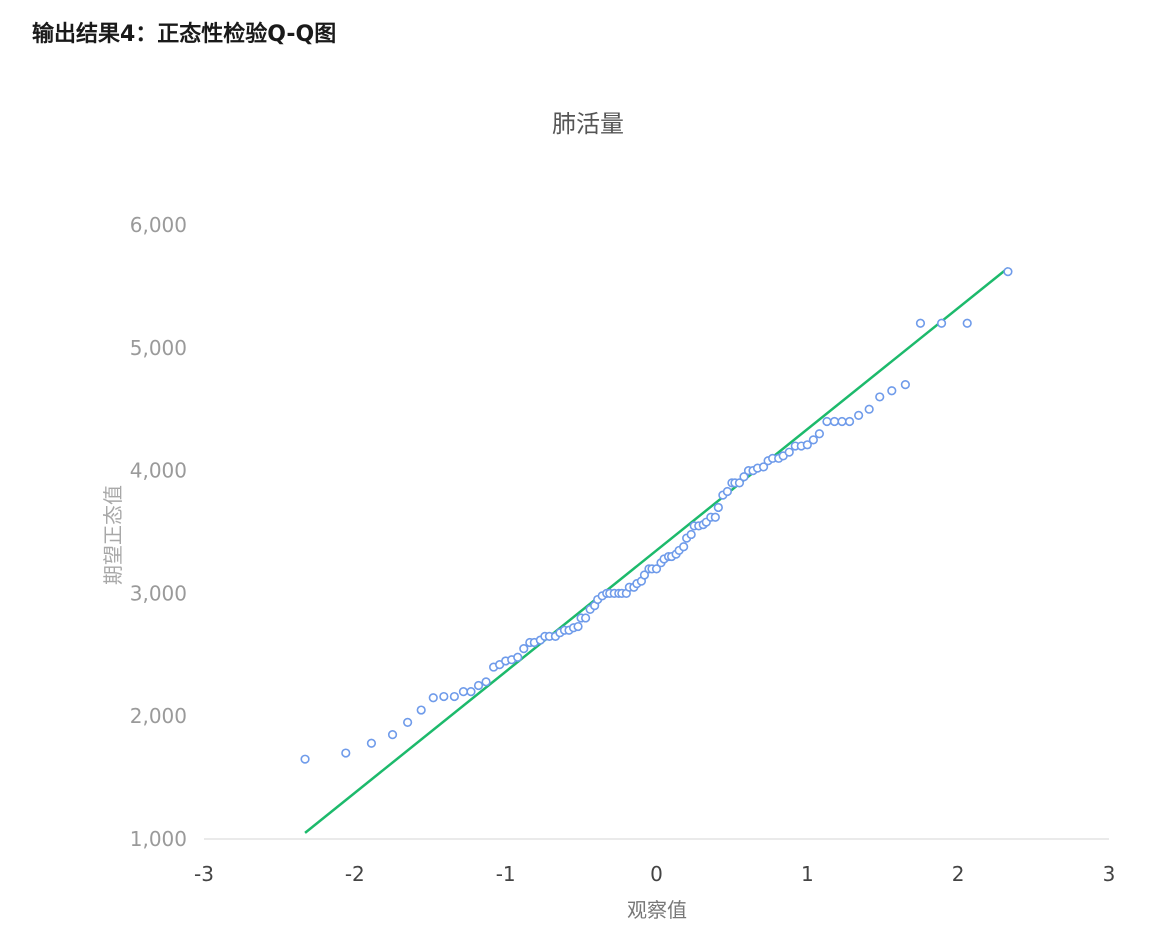 This screenshot has height=935, width=1156. Describe the element at coordinates (1109, 874) in the screenshot. I see `x-tick-label: 3` at that location.